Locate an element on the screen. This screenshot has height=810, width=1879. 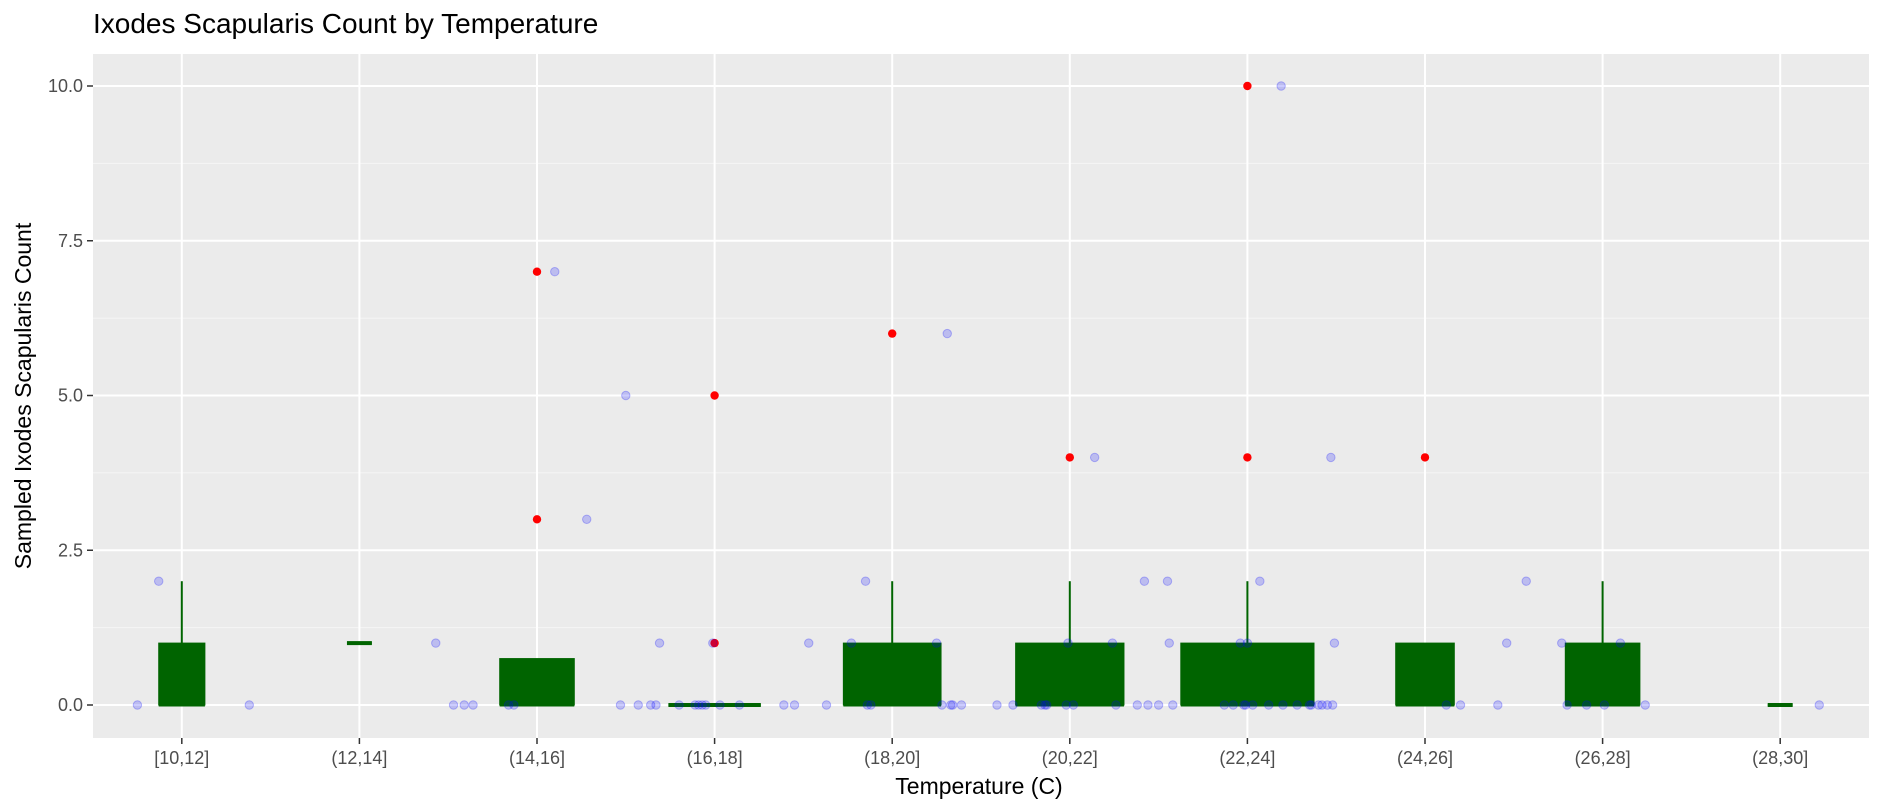
box-(14,16] is located at coordinates (537, 682).